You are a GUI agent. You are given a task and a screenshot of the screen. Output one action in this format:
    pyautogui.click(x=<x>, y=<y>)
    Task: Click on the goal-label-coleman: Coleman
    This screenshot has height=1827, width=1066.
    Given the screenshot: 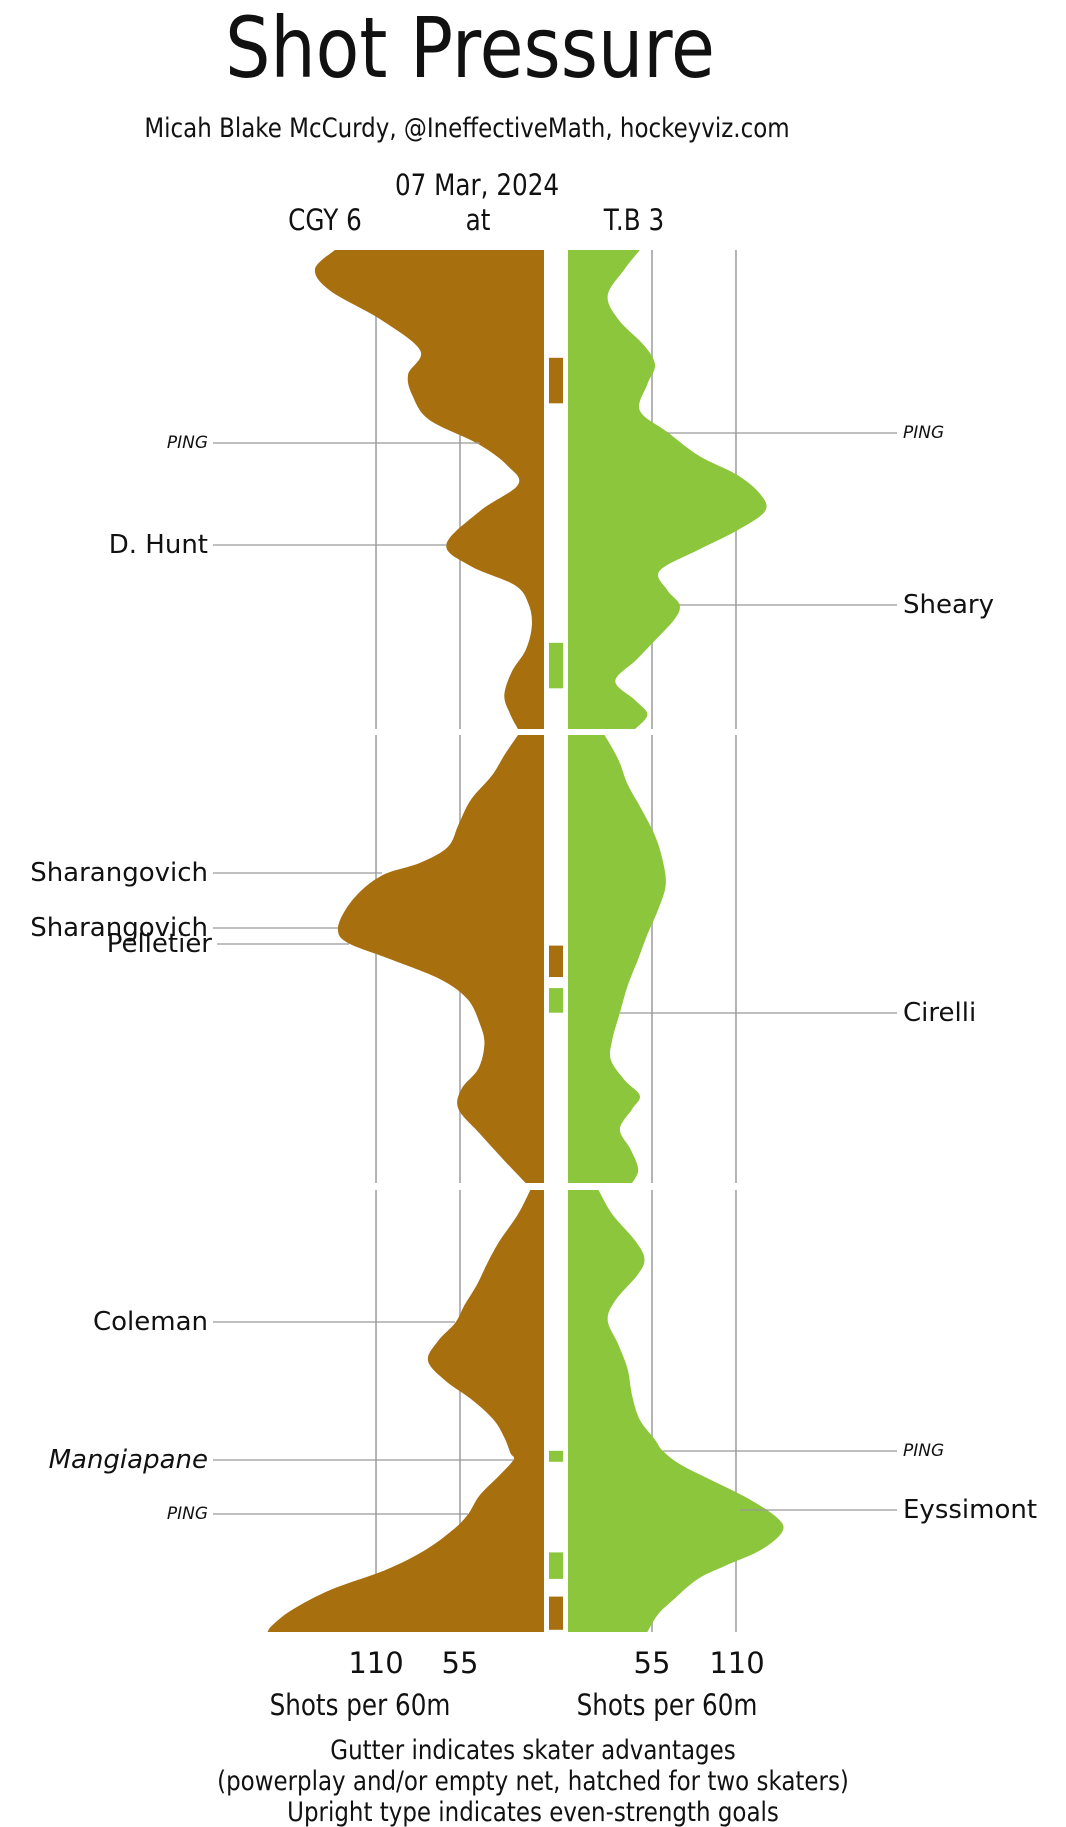 What is the action you would take?
    pyautogui.click(x=150, y=1322)
    